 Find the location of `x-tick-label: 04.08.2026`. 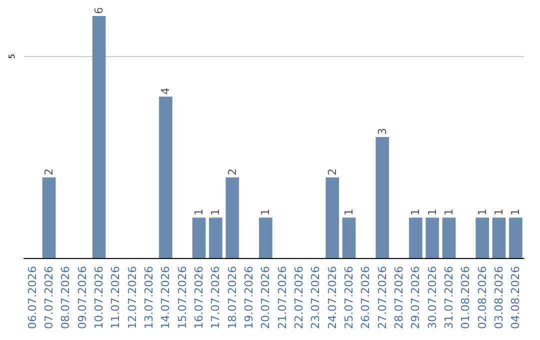

x-tick-label: 04.08.2026 is located at coordinates (515, 298).